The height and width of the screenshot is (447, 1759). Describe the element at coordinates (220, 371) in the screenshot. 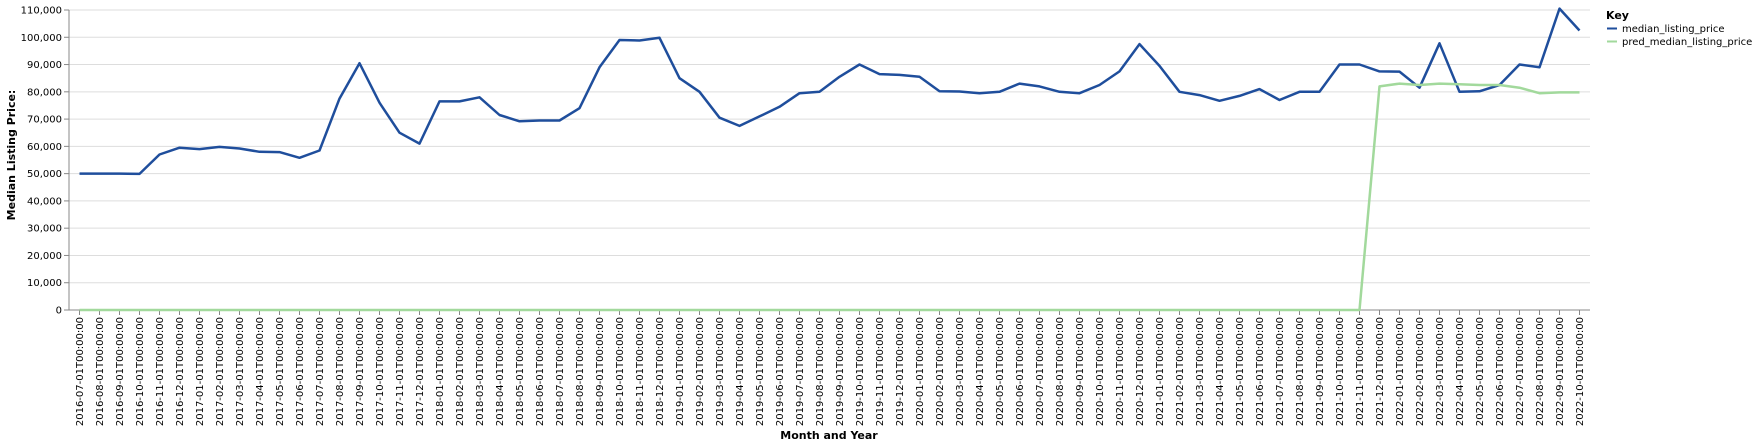

I see `x-tick-label: 2017-02-01T00:00:00` at that location.